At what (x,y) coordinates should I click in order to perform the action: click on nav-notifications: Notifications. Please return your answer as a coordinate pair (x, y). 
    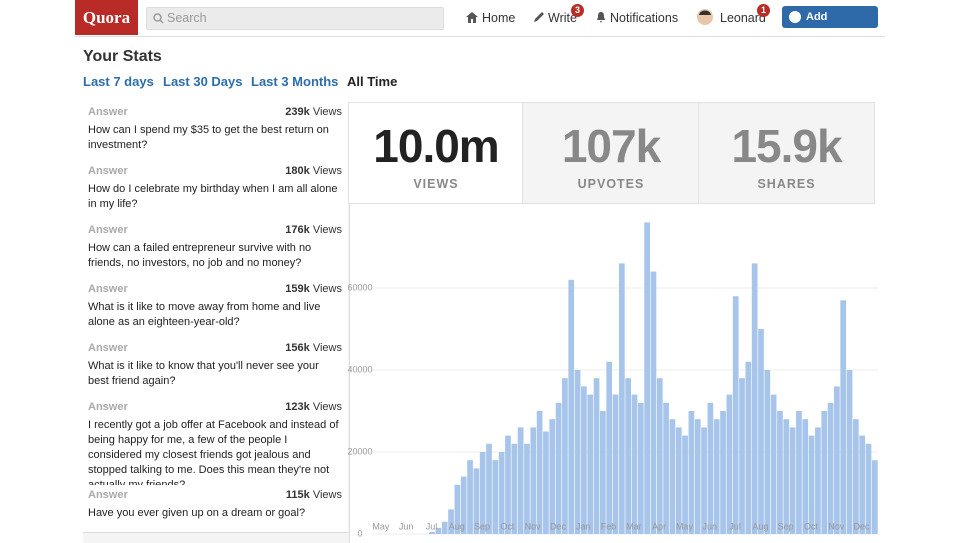
    Looking at the image, I should click on (644, 18).